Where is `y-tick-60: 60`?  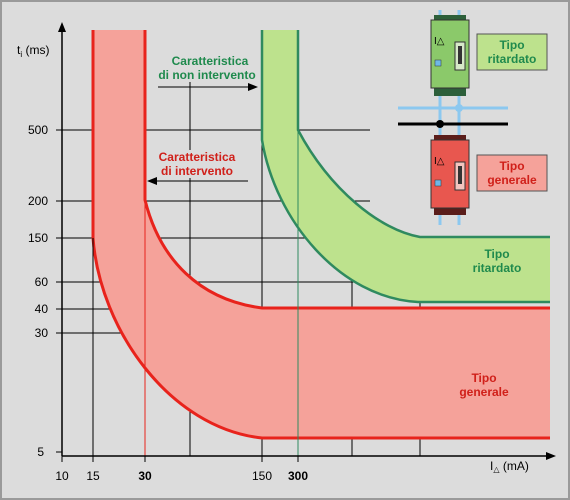 y-tick-60: 60 is located at coordinates (42, 282).